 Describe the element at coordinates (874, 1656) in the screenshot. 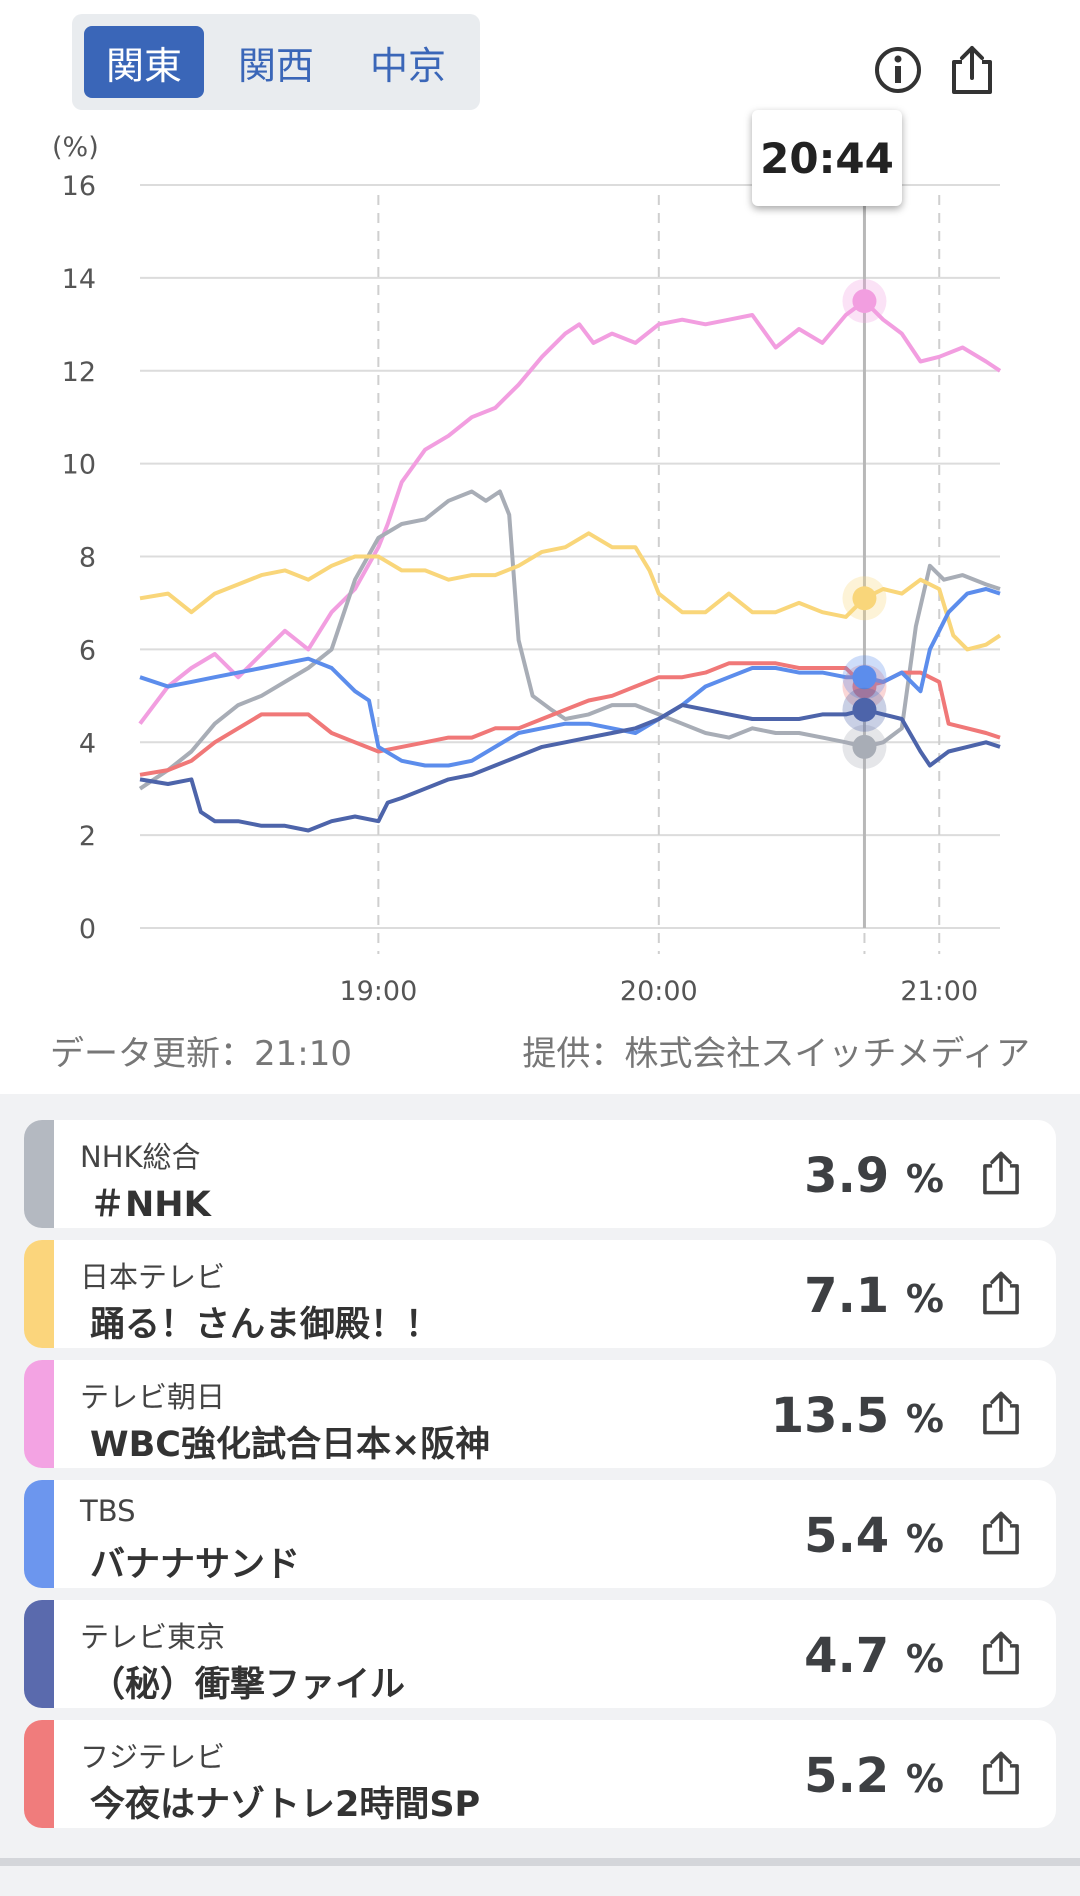

I see `rating-value: 4.7 %` at that location.